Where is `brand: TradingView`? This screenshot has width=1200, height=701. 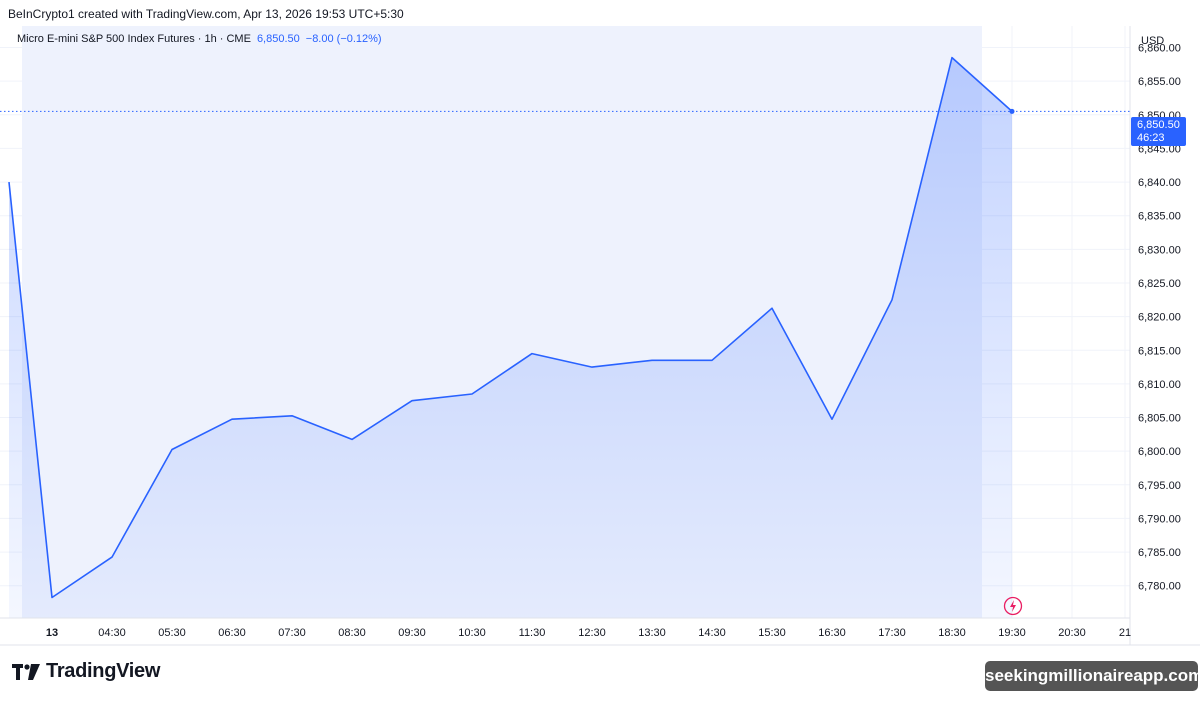
brand: TradingView is located at coordinates (86, 671).